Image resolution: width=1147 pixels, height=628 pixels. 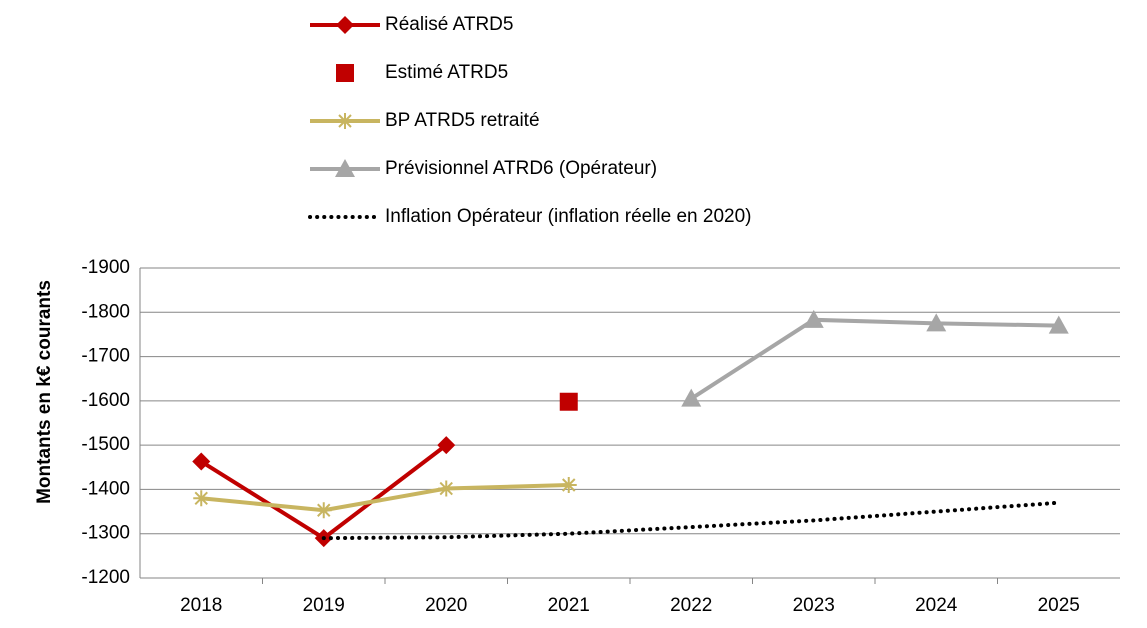 What do you see at coordinates (324, 605) in the screenshot?
I see `x-tick-label: 2019` at bounding box center [324, 605].